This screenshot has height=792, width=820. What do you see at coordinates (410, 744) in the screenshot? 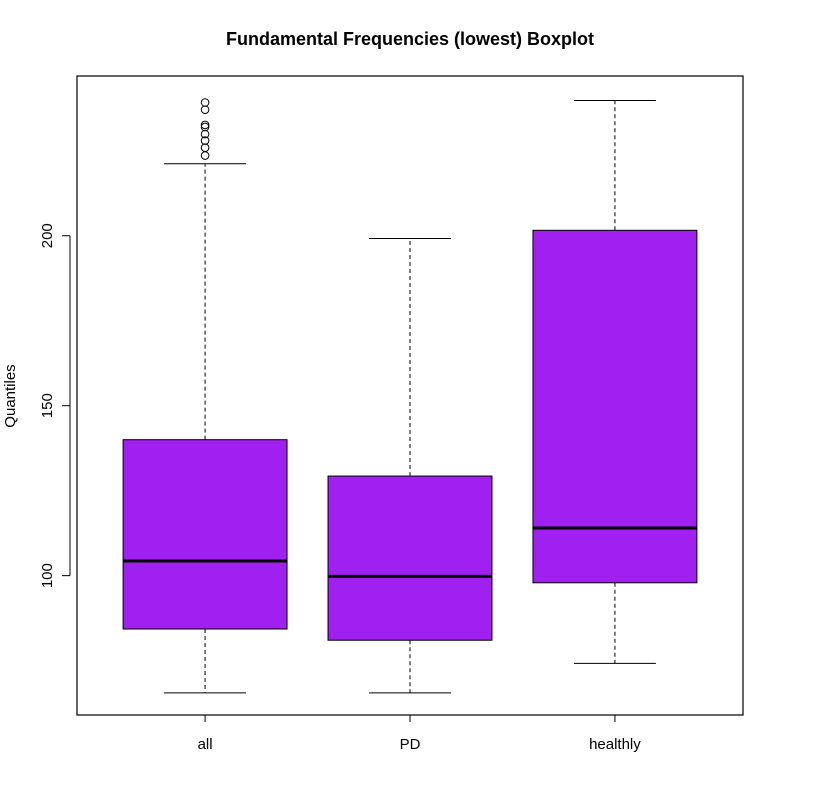
I see `x-tick-label: PD` at bounding box center [410, 744].